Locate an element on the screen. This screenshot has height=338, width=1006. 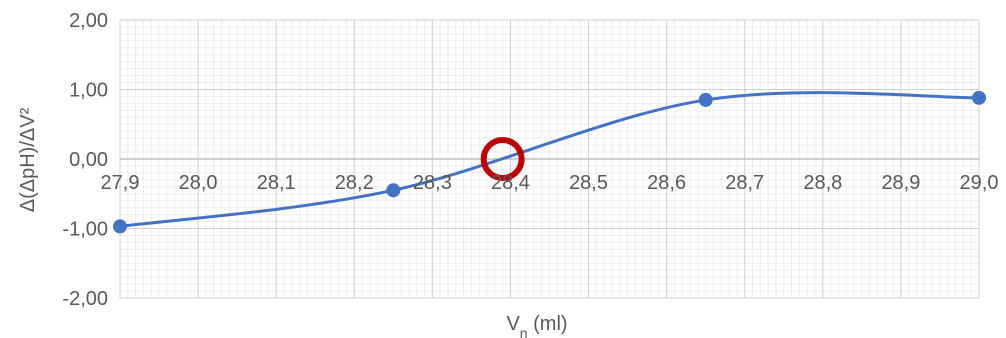
x-tick-label: 28,2 is located at coordinates (354, 183).